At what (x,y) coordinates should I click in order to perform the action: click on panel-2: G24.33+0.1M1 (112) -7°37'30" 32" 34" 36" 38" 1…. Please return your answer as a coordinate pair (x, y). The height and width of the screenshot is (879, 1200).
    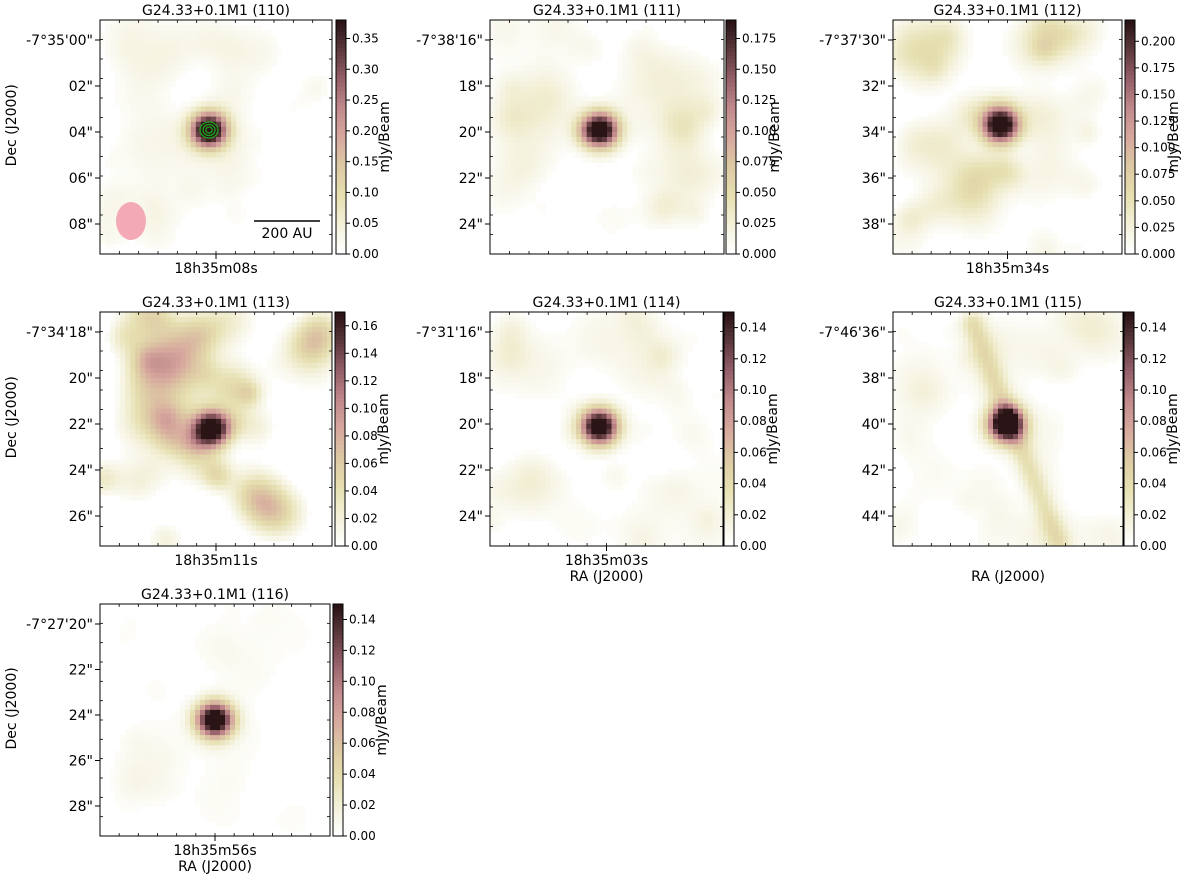
    Looking at the image, I should click on (1000, 140).